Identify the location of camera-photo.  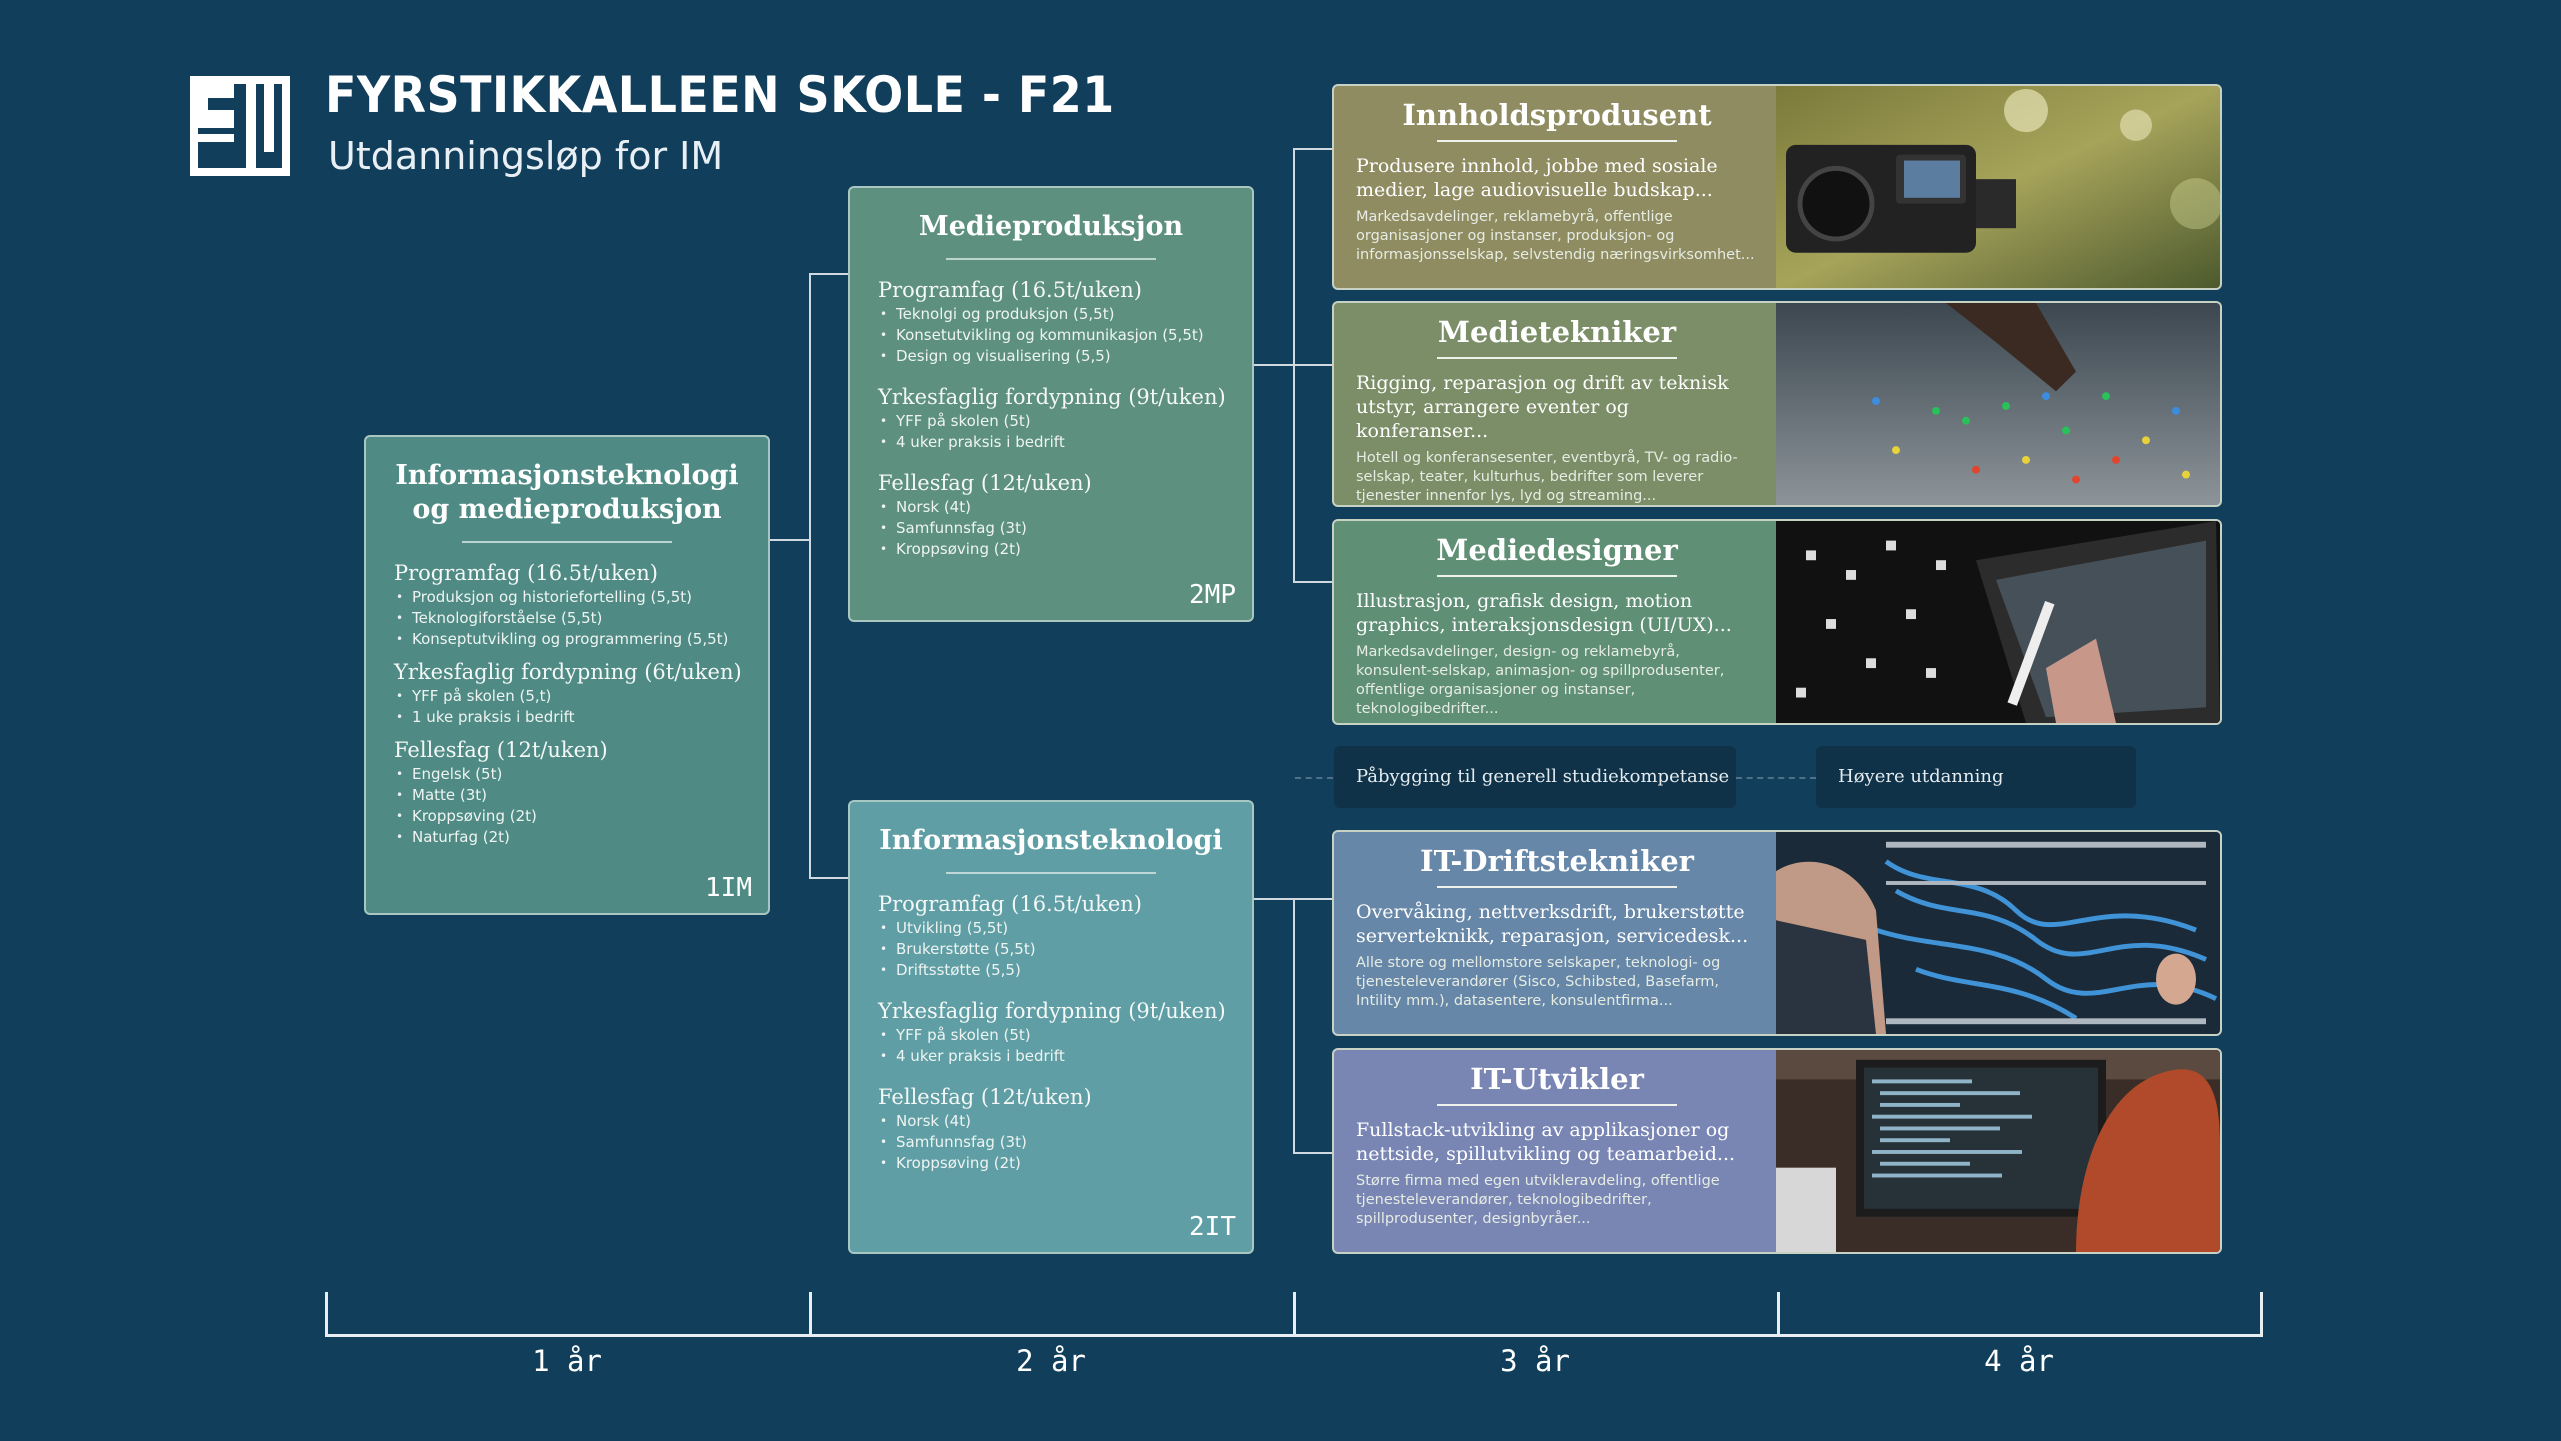
(1998, 187).